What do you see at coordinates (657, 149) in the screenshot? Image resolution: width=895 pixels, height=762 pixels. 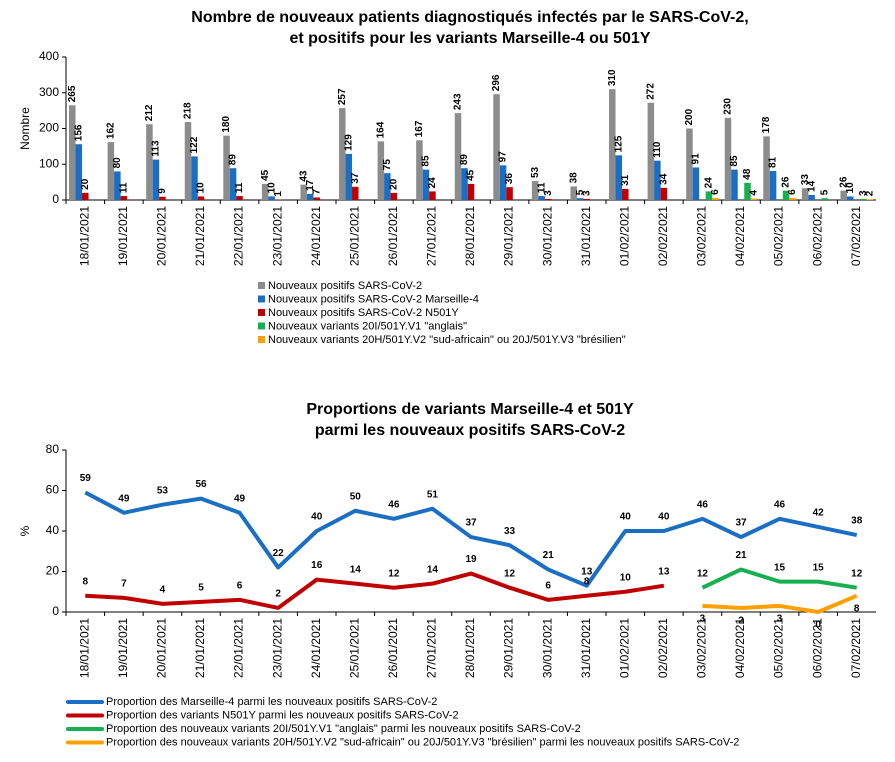 I see `value-label: 110` at bounding box center [657, 149].